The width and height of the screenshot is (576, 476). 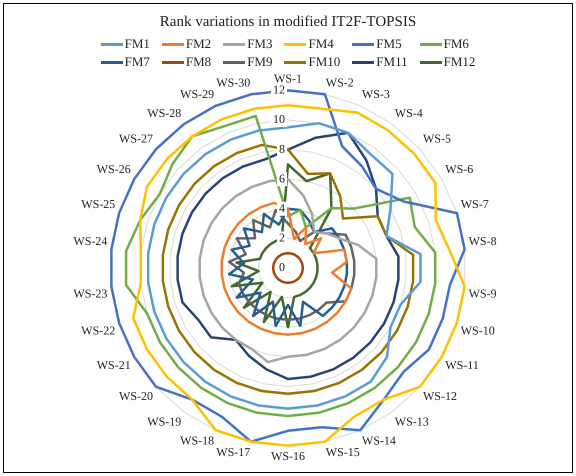 I want to click on spoke-label: WS-18, so click(x=197, y=440).